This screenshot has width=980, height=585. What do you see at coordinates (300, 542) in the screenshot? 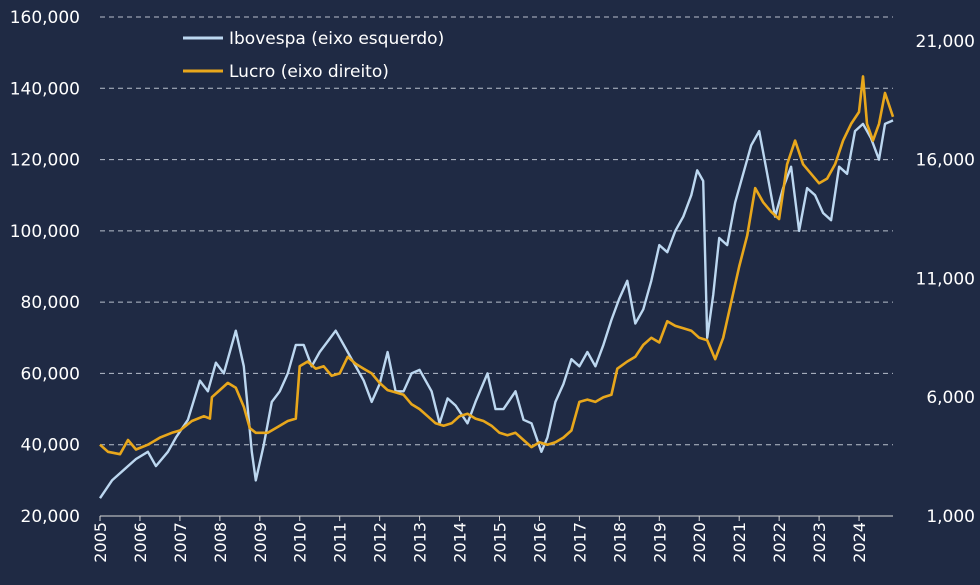
I see `x-tick-label: 2010` at bounding box center [300, 542].